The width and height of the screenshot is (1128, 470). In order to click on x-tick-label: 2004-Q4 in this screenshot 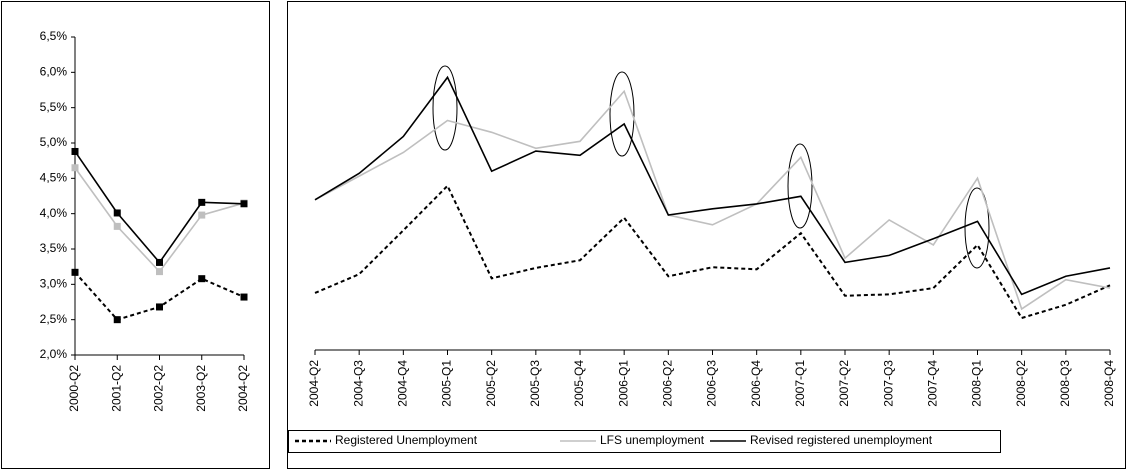, I will do `click(403, 383)`.